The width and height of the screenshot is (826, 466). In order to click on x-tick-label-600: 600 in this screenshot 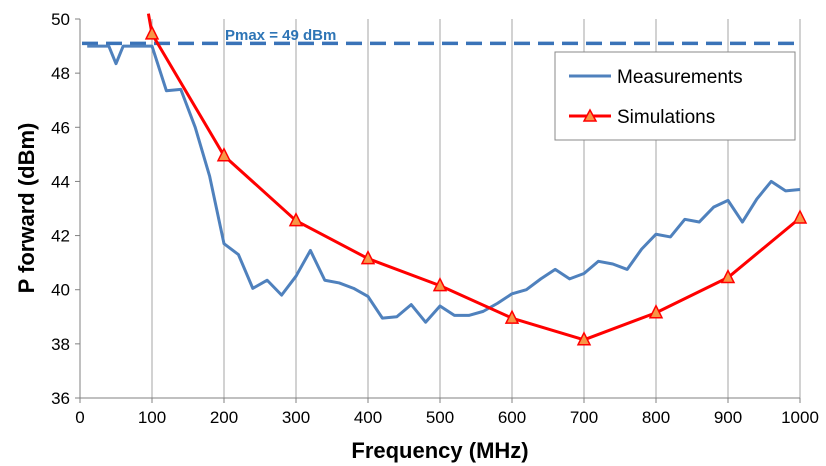, I will do `click(512, 417)`.